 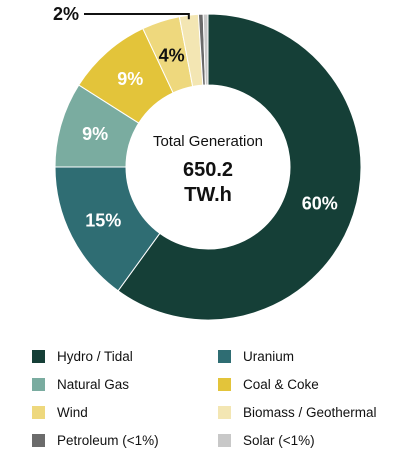 I want to click on legend-item-coal-coke: Coal & Coke, so click(x=268, y=384).